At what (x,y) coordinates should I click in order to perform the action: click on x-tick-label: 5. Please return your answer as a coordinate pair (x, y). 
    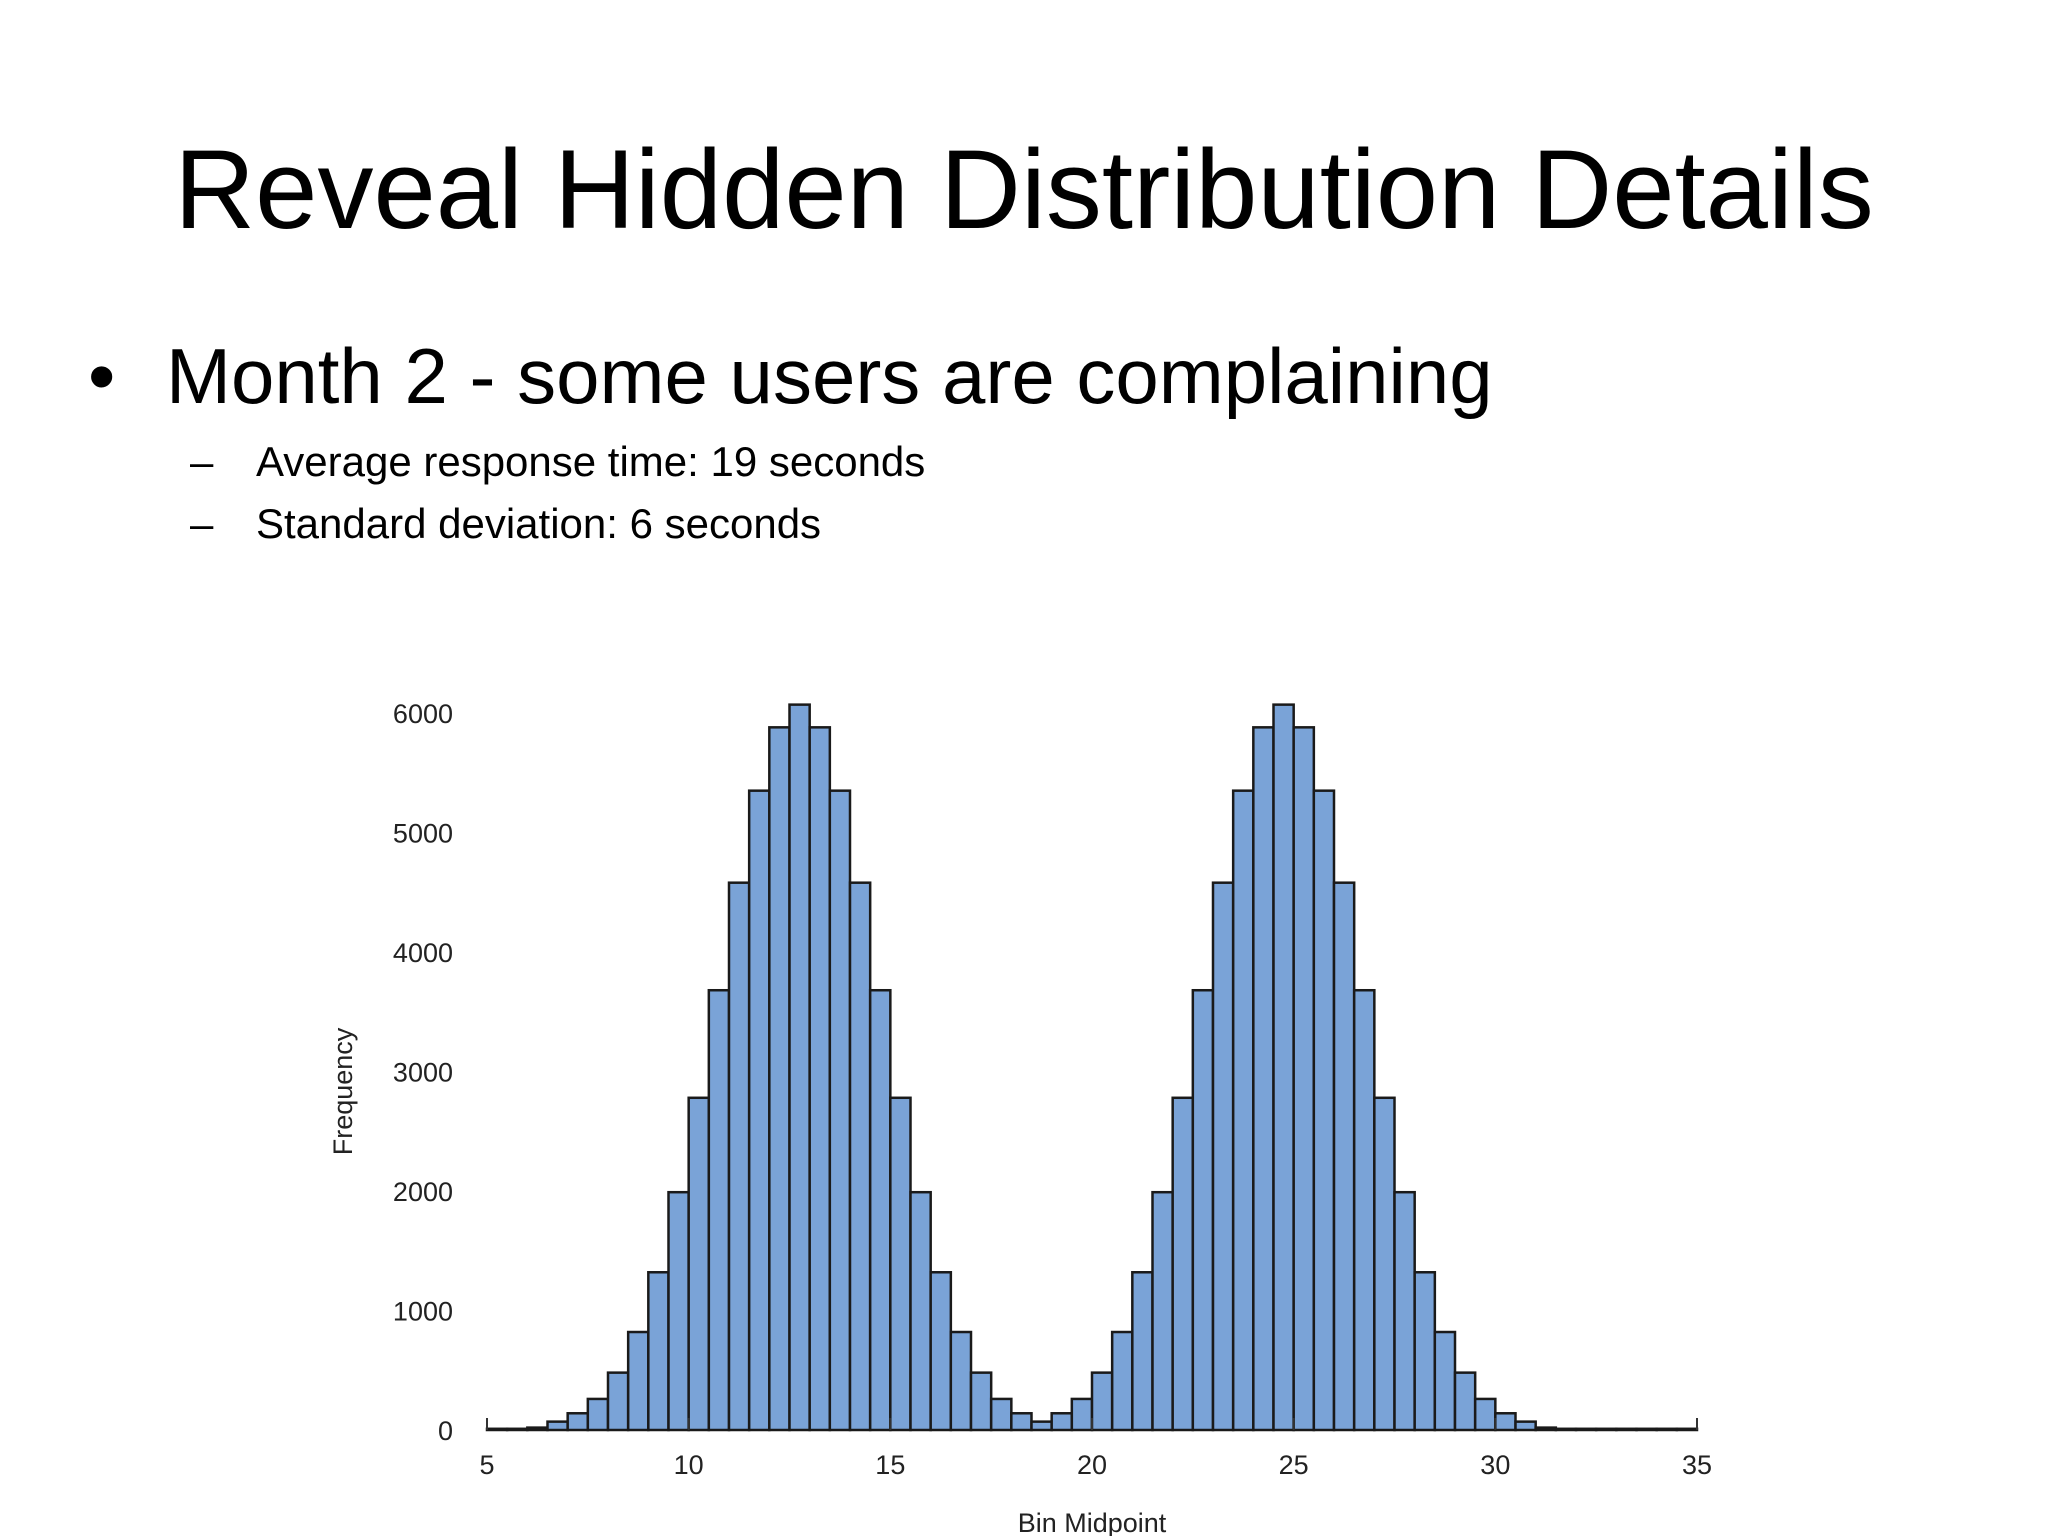
    Looking at the image, I should click on (486, 1465).